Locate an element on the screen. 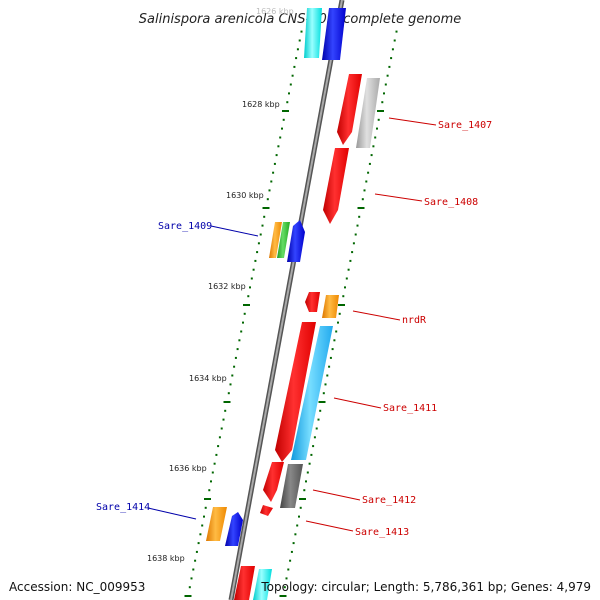 Image resolution: width=600 pixels, height=600 pixels. gene-label-sare-1413: Sare_1413 is located at coordinates (382, 532).